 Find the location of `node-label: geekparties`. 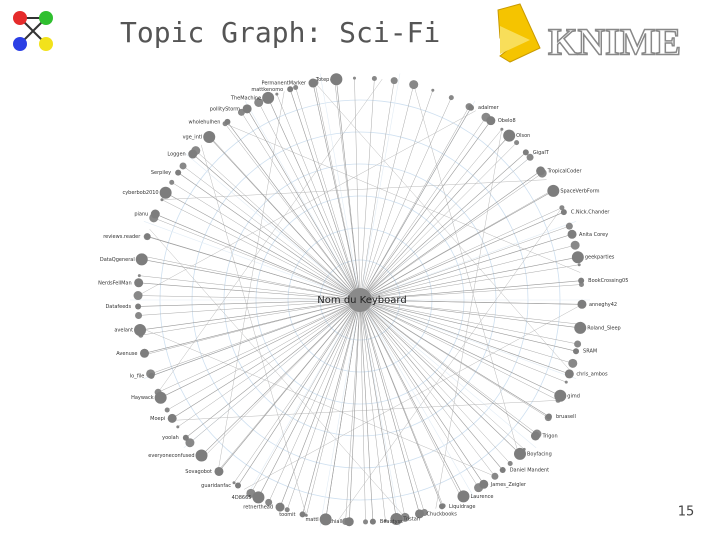

node-label: geekparties is located at coordinates (600, 258).